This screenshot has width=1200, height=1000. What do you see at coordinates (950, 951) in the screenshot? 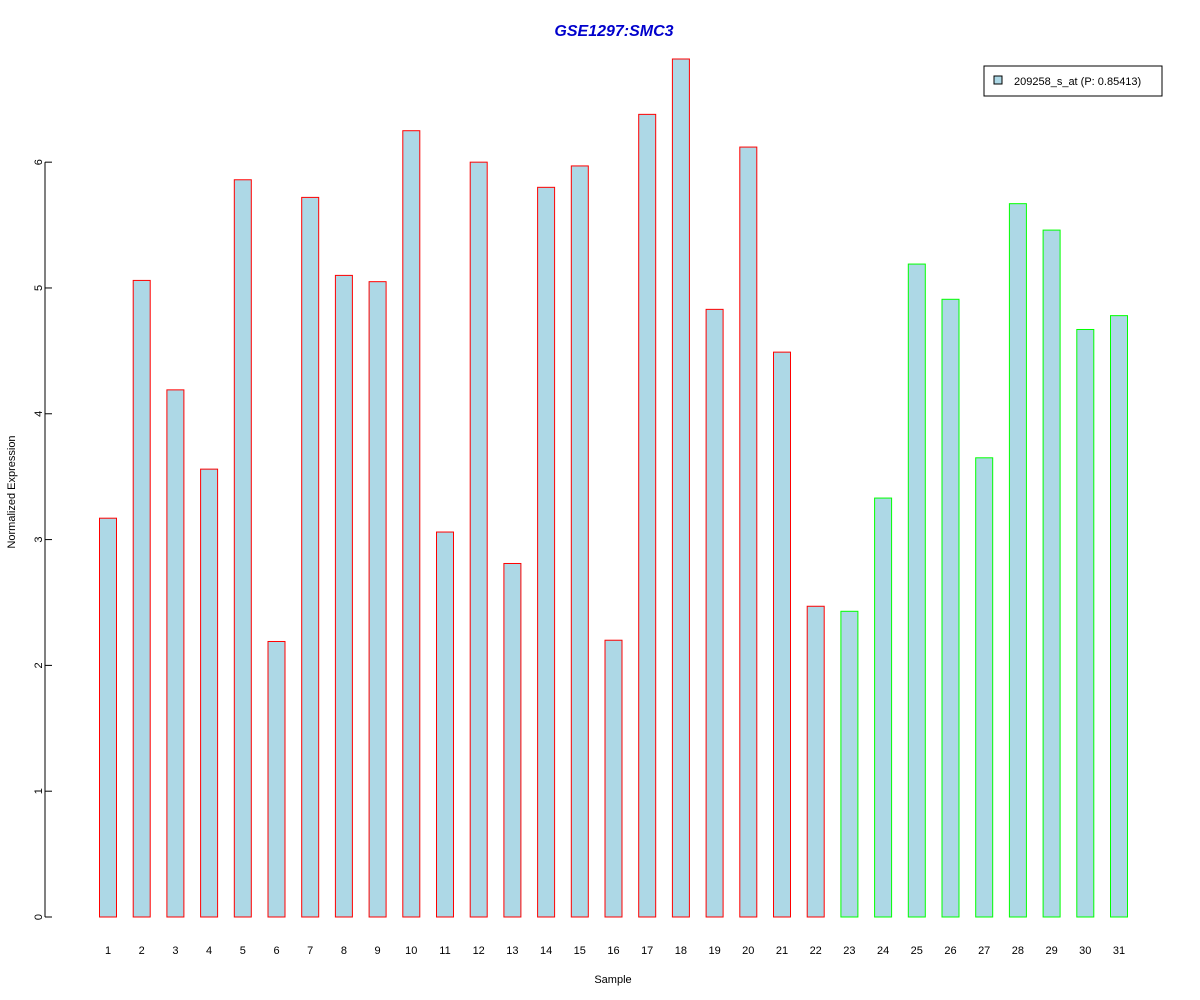
I see `x-tick-label: 26` at bounding box center [950, 951].